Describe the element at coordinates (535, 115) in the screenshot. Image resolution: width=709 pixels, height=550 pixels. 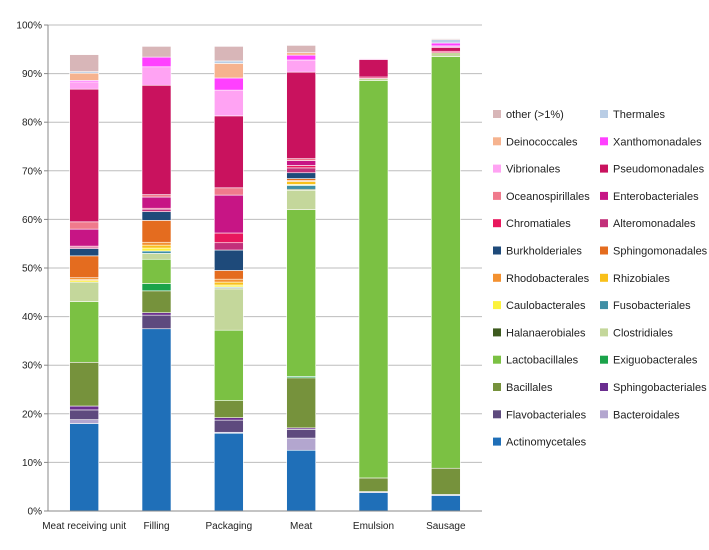
I see `legend-label: other (>1%)` at that location.